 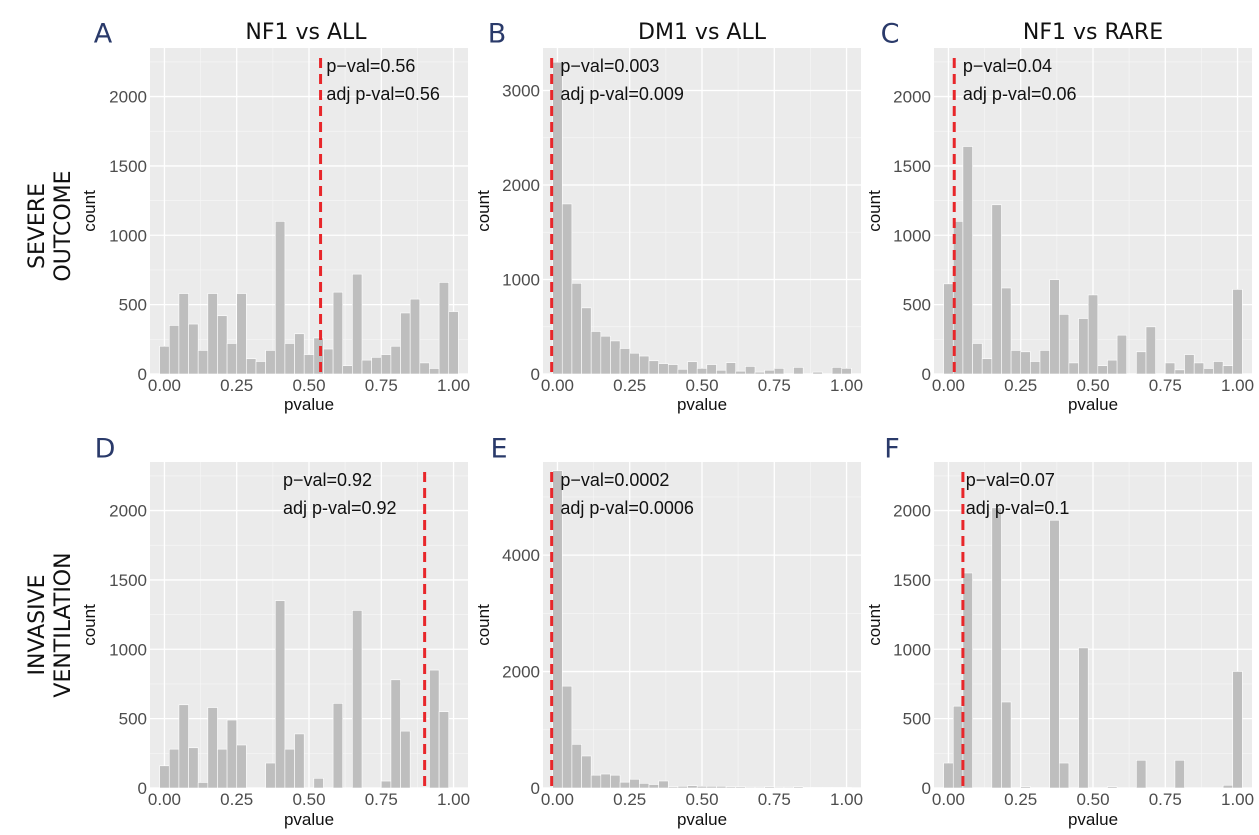 What do you see at coordinates (622, 94) in the screenshot?
I see `annotation-text: adj p-val=0.009` at bounding box center [622, 94].